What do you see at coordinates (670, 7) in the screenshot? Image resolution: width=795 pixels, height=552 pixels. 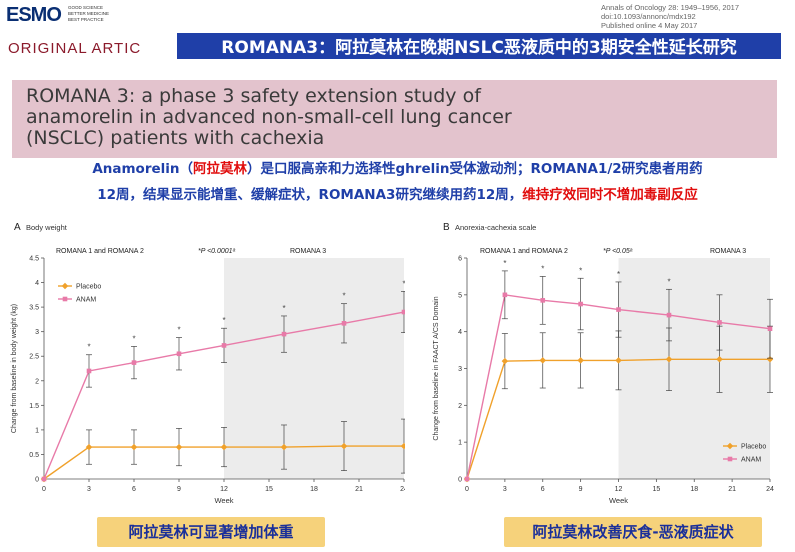 I see `citation-line: Annals of Oncology 28: 1949–1956, 2017` at bounding box center [670, 7].